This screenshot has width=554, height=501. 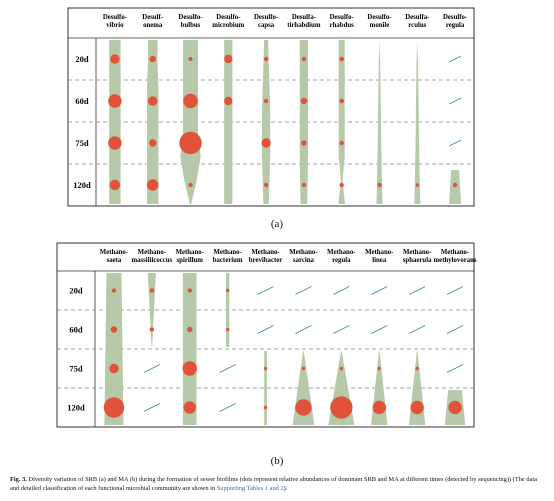 I want to click on column-header-6: Methano-, so click(x=341, y=252).